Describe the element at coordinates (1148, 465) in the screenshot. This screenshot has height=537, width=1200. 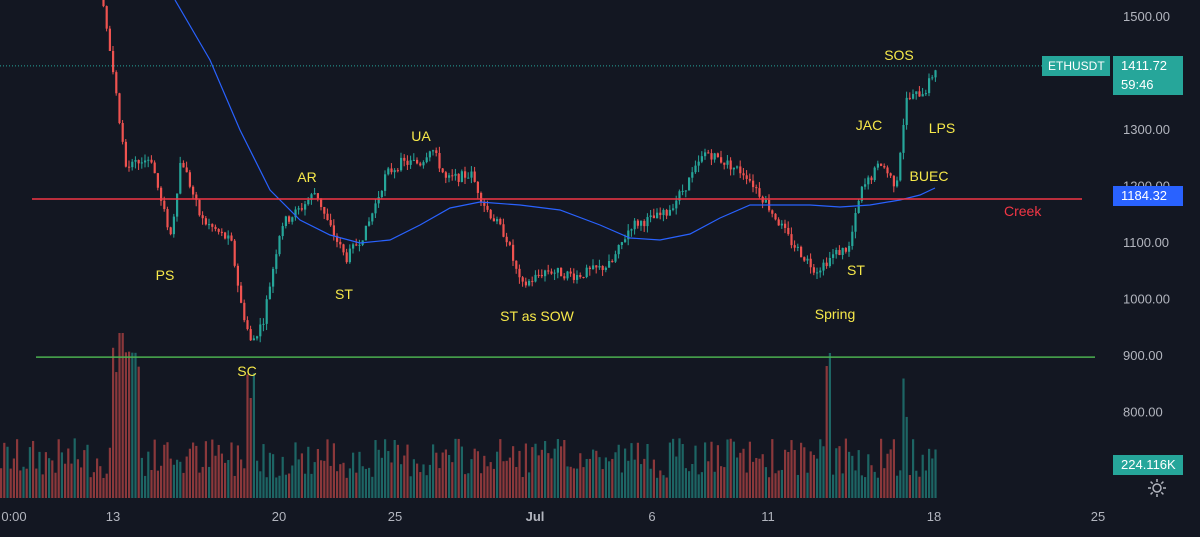
I see `volume-label: 224.116K` at that location.